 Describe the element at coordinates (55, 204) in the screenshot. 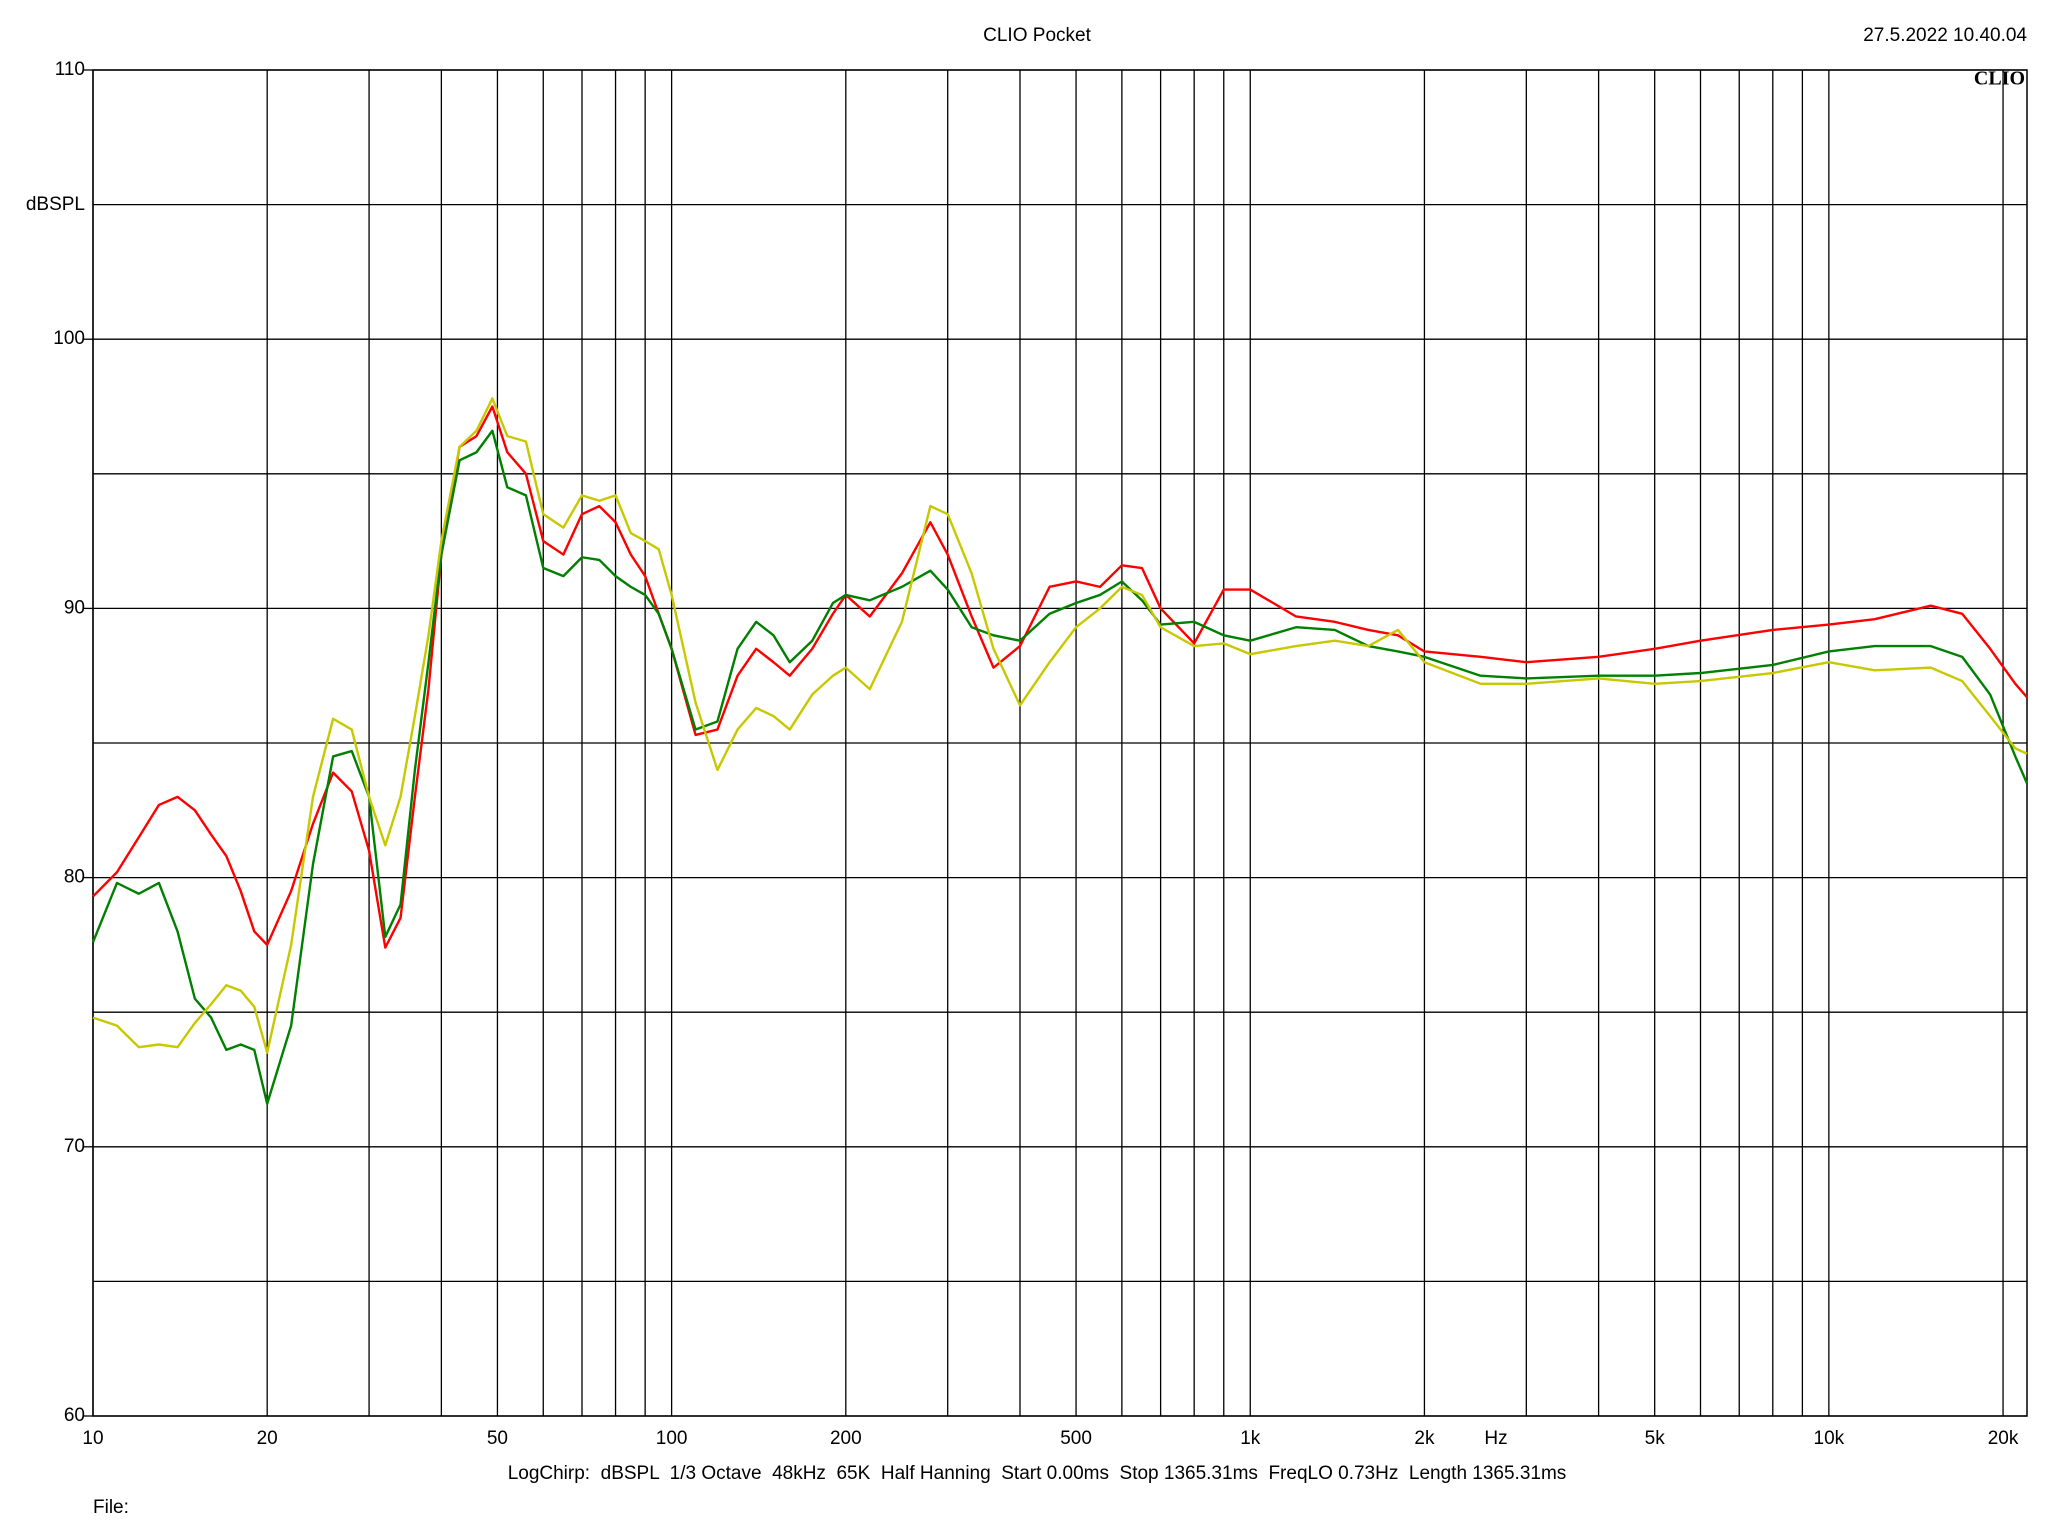

I see `y-axis-label: dBSPL` at that location.